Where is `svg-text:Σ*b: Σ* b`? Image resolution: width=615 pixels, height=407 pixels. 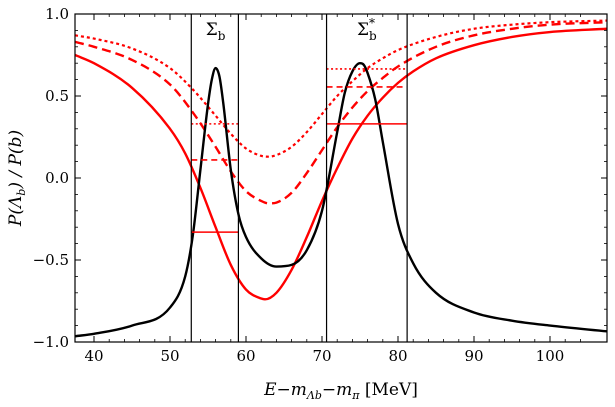
svg-text:Σ*b: Σ* b is located at coordinates (367, 29).